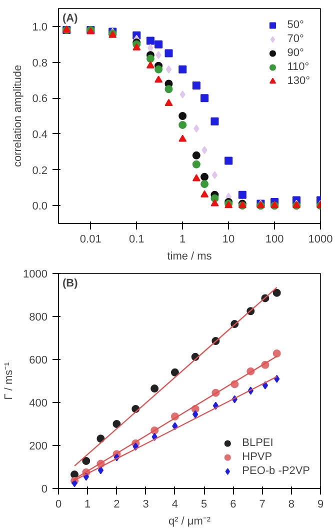 This screenshot has width=335, height=531. What do you see at coordinates (228, 240) in the screenshot?
I see `x-tick-label: 10` at bounding box center [228, 240].